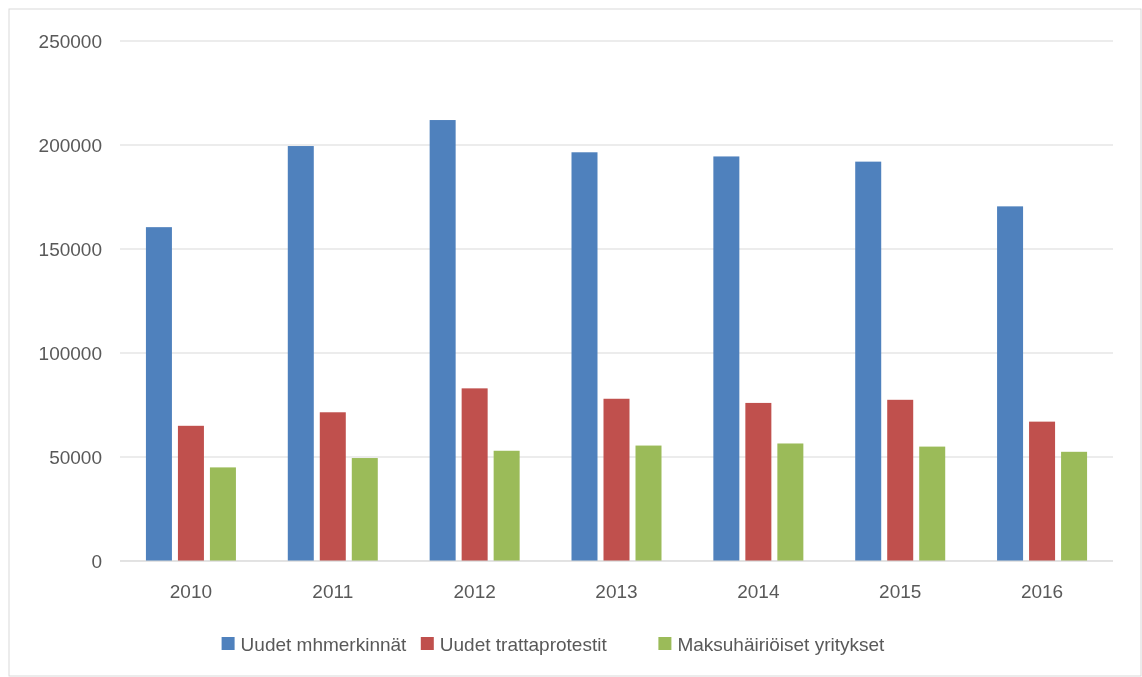 This screenshot has width=1142, height=677. I want to click on y-tick-label: 100000, so click(70, 353).